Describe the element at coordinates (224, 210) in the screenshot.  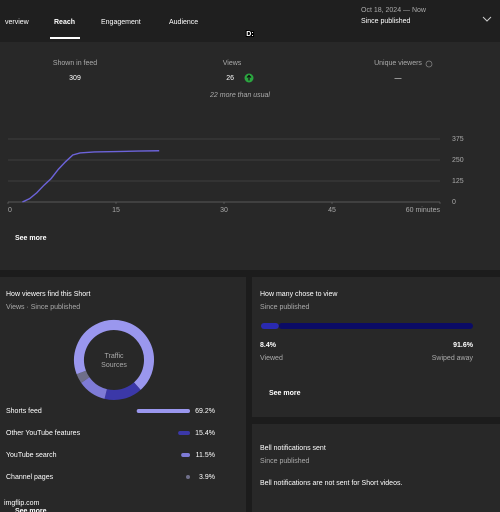
I see `x-tick-label: 30` at that location.